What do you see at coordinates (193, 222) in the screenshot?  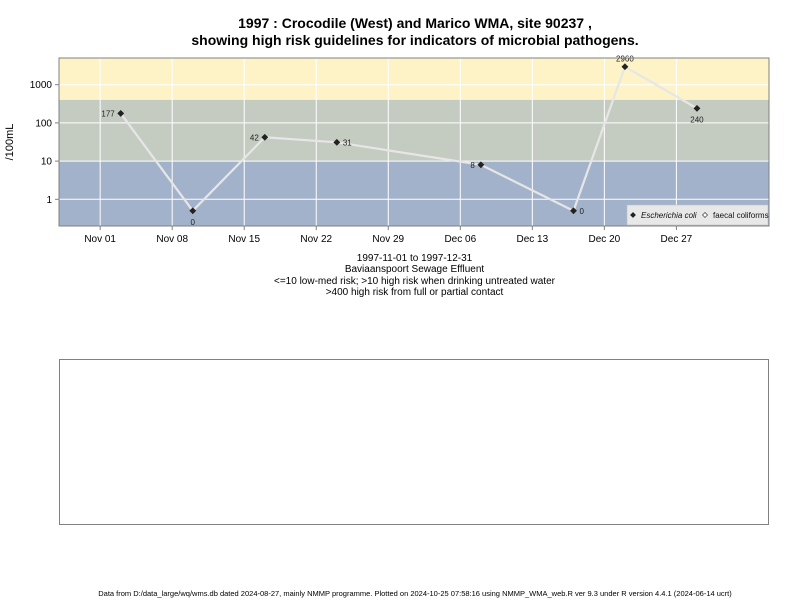 I see `data-label-1: 0` at bounding box center [193, 222].